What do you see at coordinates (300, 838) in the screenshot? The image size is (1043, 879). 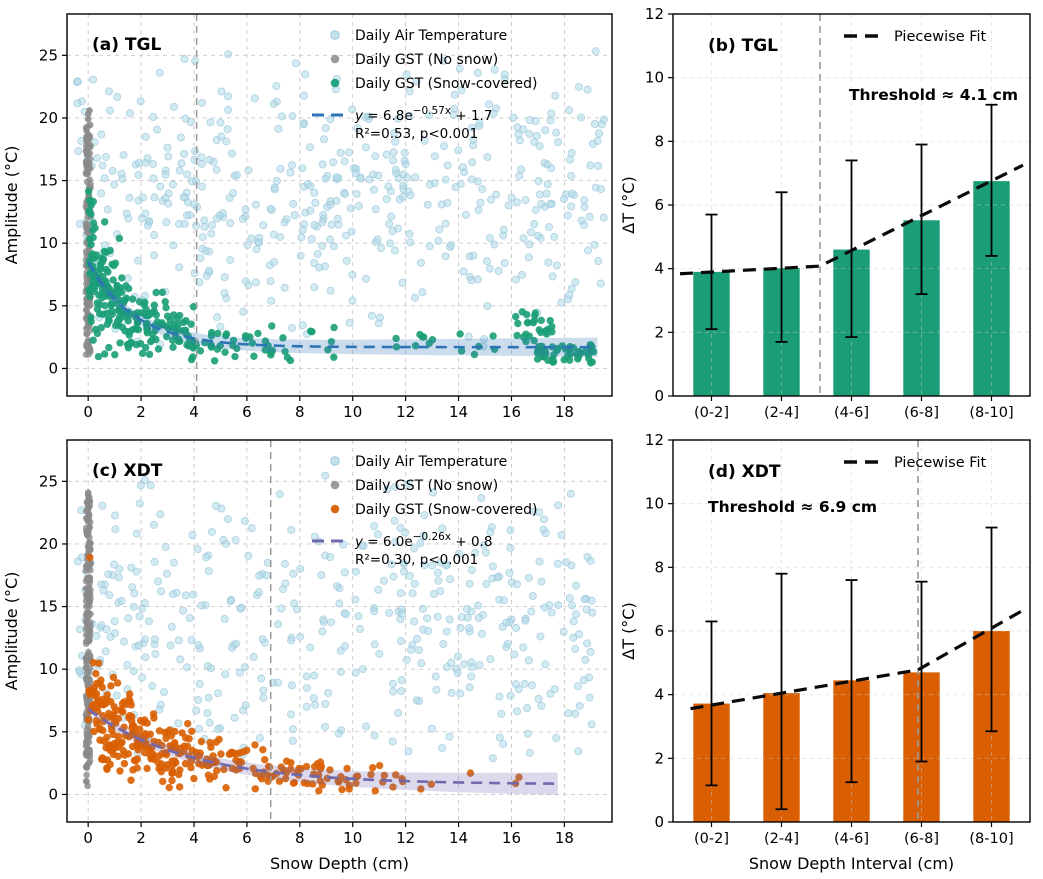 I see `x-tick-label: 8` at bounding box center [300, 838].